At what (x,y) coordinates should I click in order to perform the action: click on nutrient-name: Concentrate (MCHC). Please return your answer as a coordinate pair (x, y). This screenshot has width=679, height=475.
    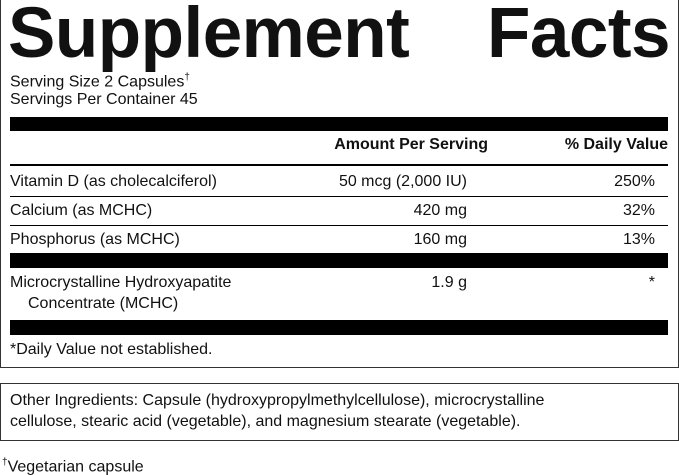
    Looking at the image, I should click on (103, 303).